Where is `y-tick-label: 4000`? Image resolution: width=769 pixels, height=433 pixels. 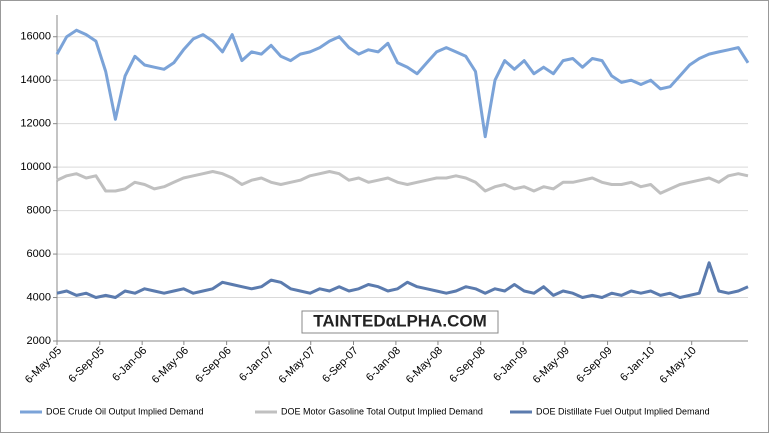 y-tick-label: 4000 is located at coordinates (39, 297).